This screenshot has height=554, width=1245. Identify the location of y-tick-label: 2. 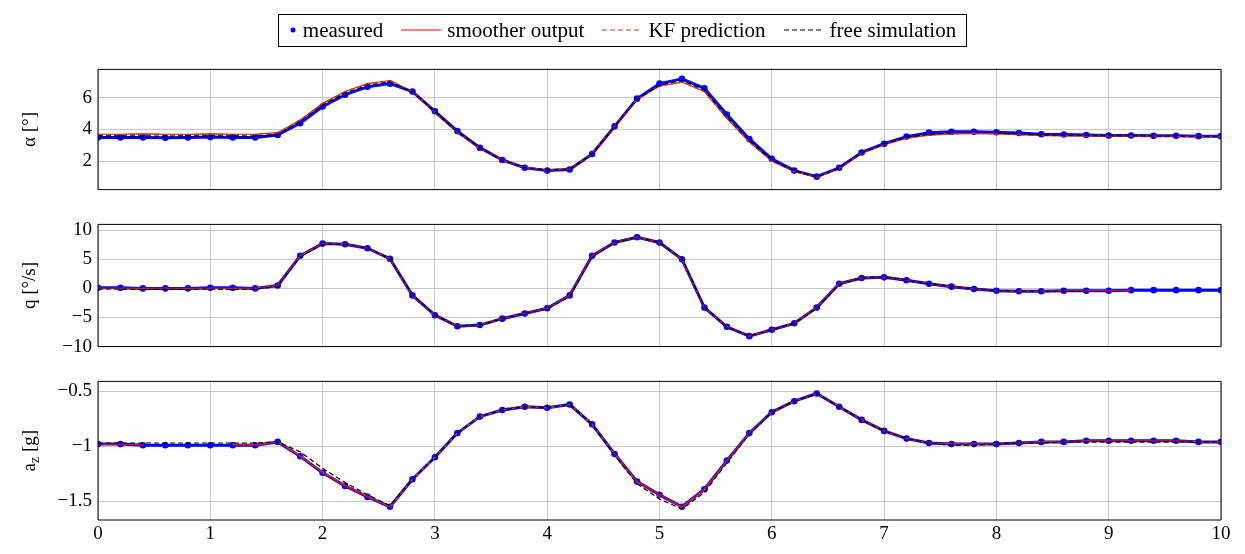
(87, 160).